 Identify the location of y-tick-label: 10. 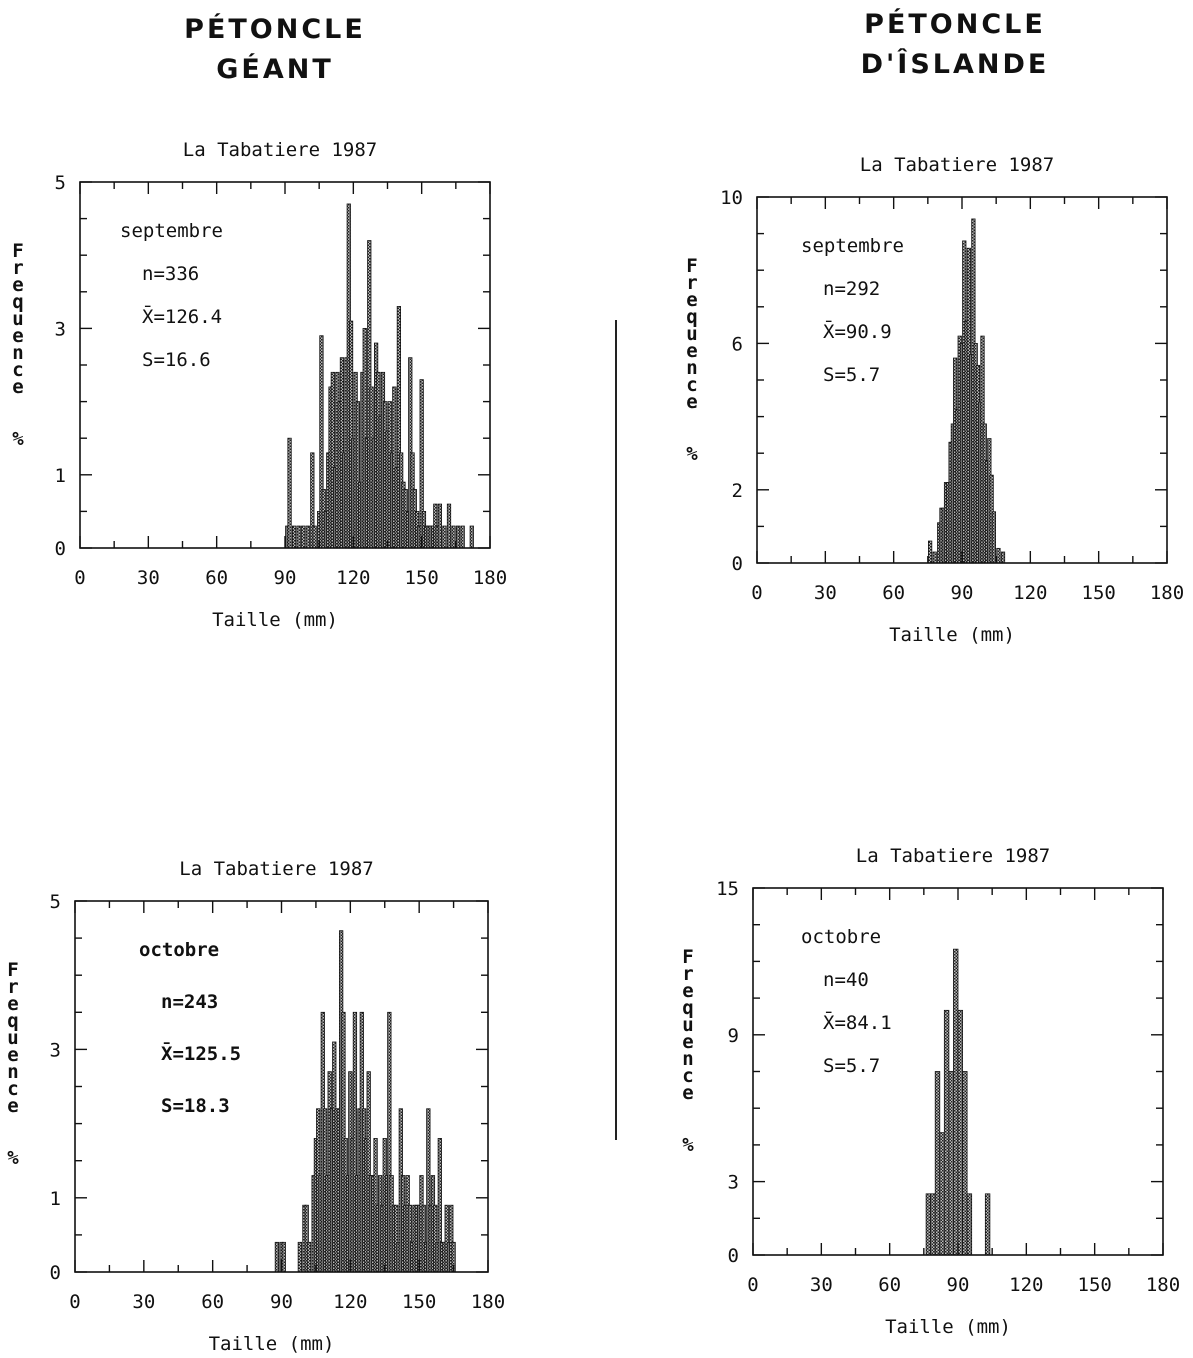
(731, 198).